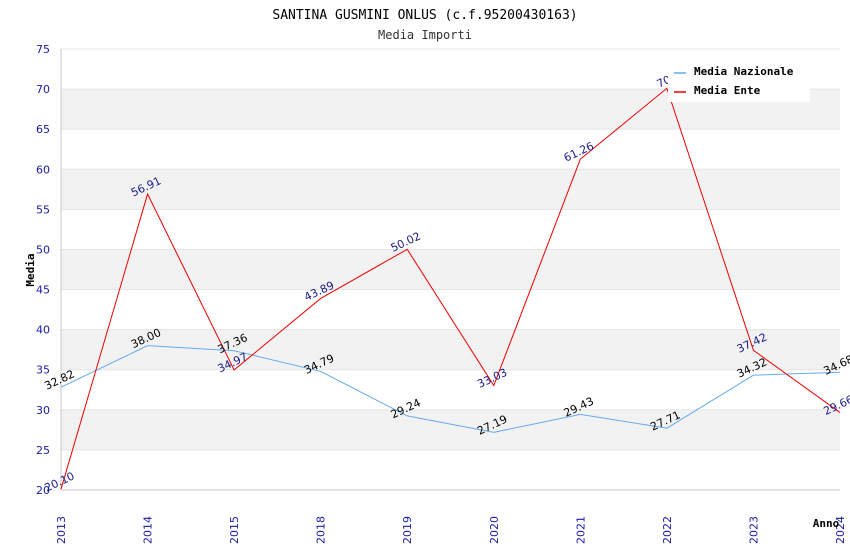 This screenshot has width=850, height=550. Describe the element at coordinates (43, 49) in the screenshot. I see `y-tick-label: 75` at that location.